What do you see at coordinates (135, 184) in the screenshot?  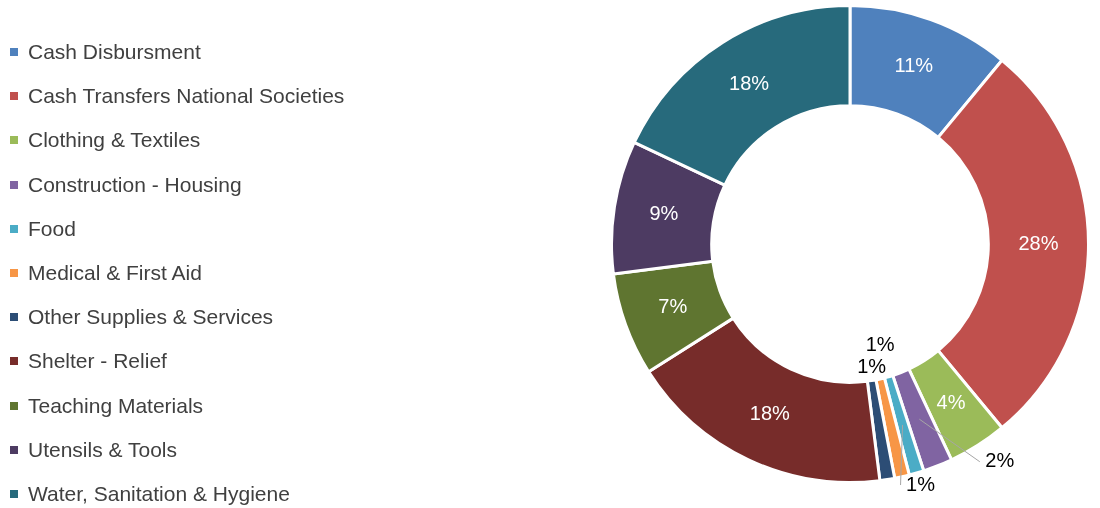 I see `legend-label: Construction - Housing` at bounding box center [135, 184].